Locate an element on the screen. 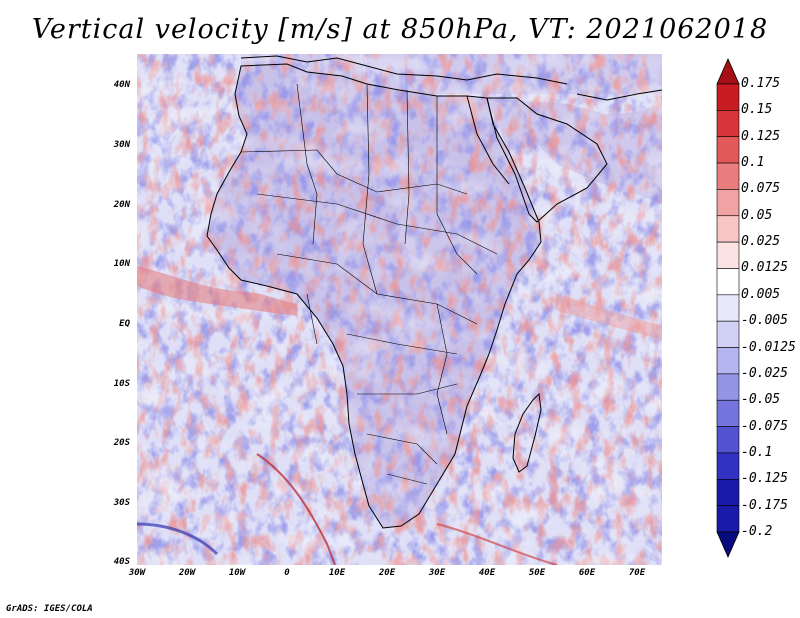 This screenshot has width=800, height=618. colorbar-label: 0.125 is located at coordinates (761, 136).